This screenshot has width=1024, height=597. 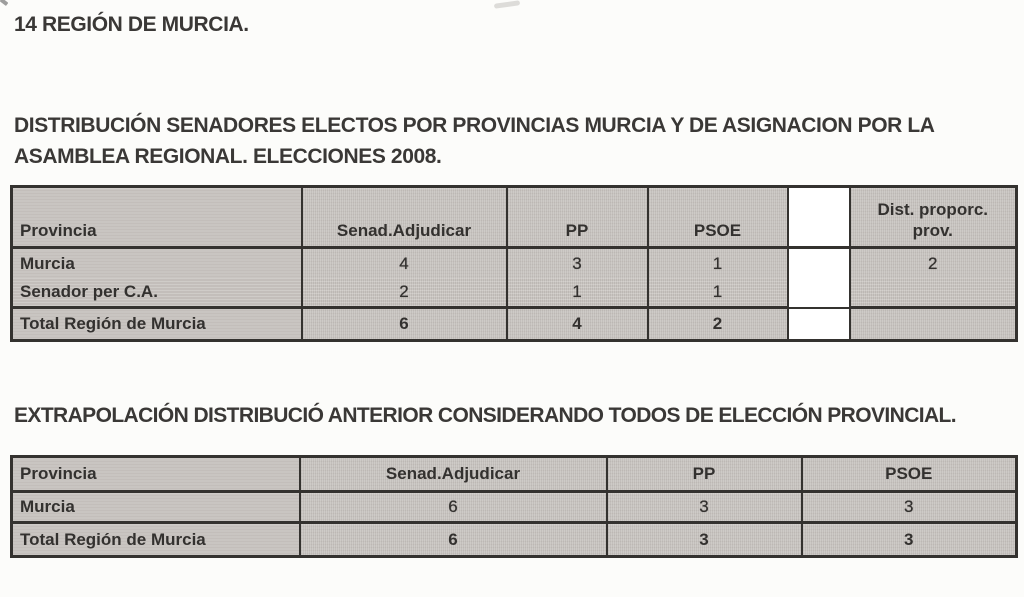 I want to click on t2-header-psoe: PSOE, so click(x=909, y=474).